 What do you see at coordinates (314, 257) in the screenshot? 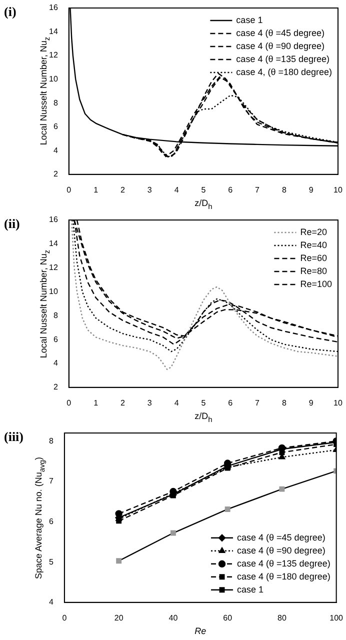
I see `legend-label: Re=60` at bounding box center [314, 257].